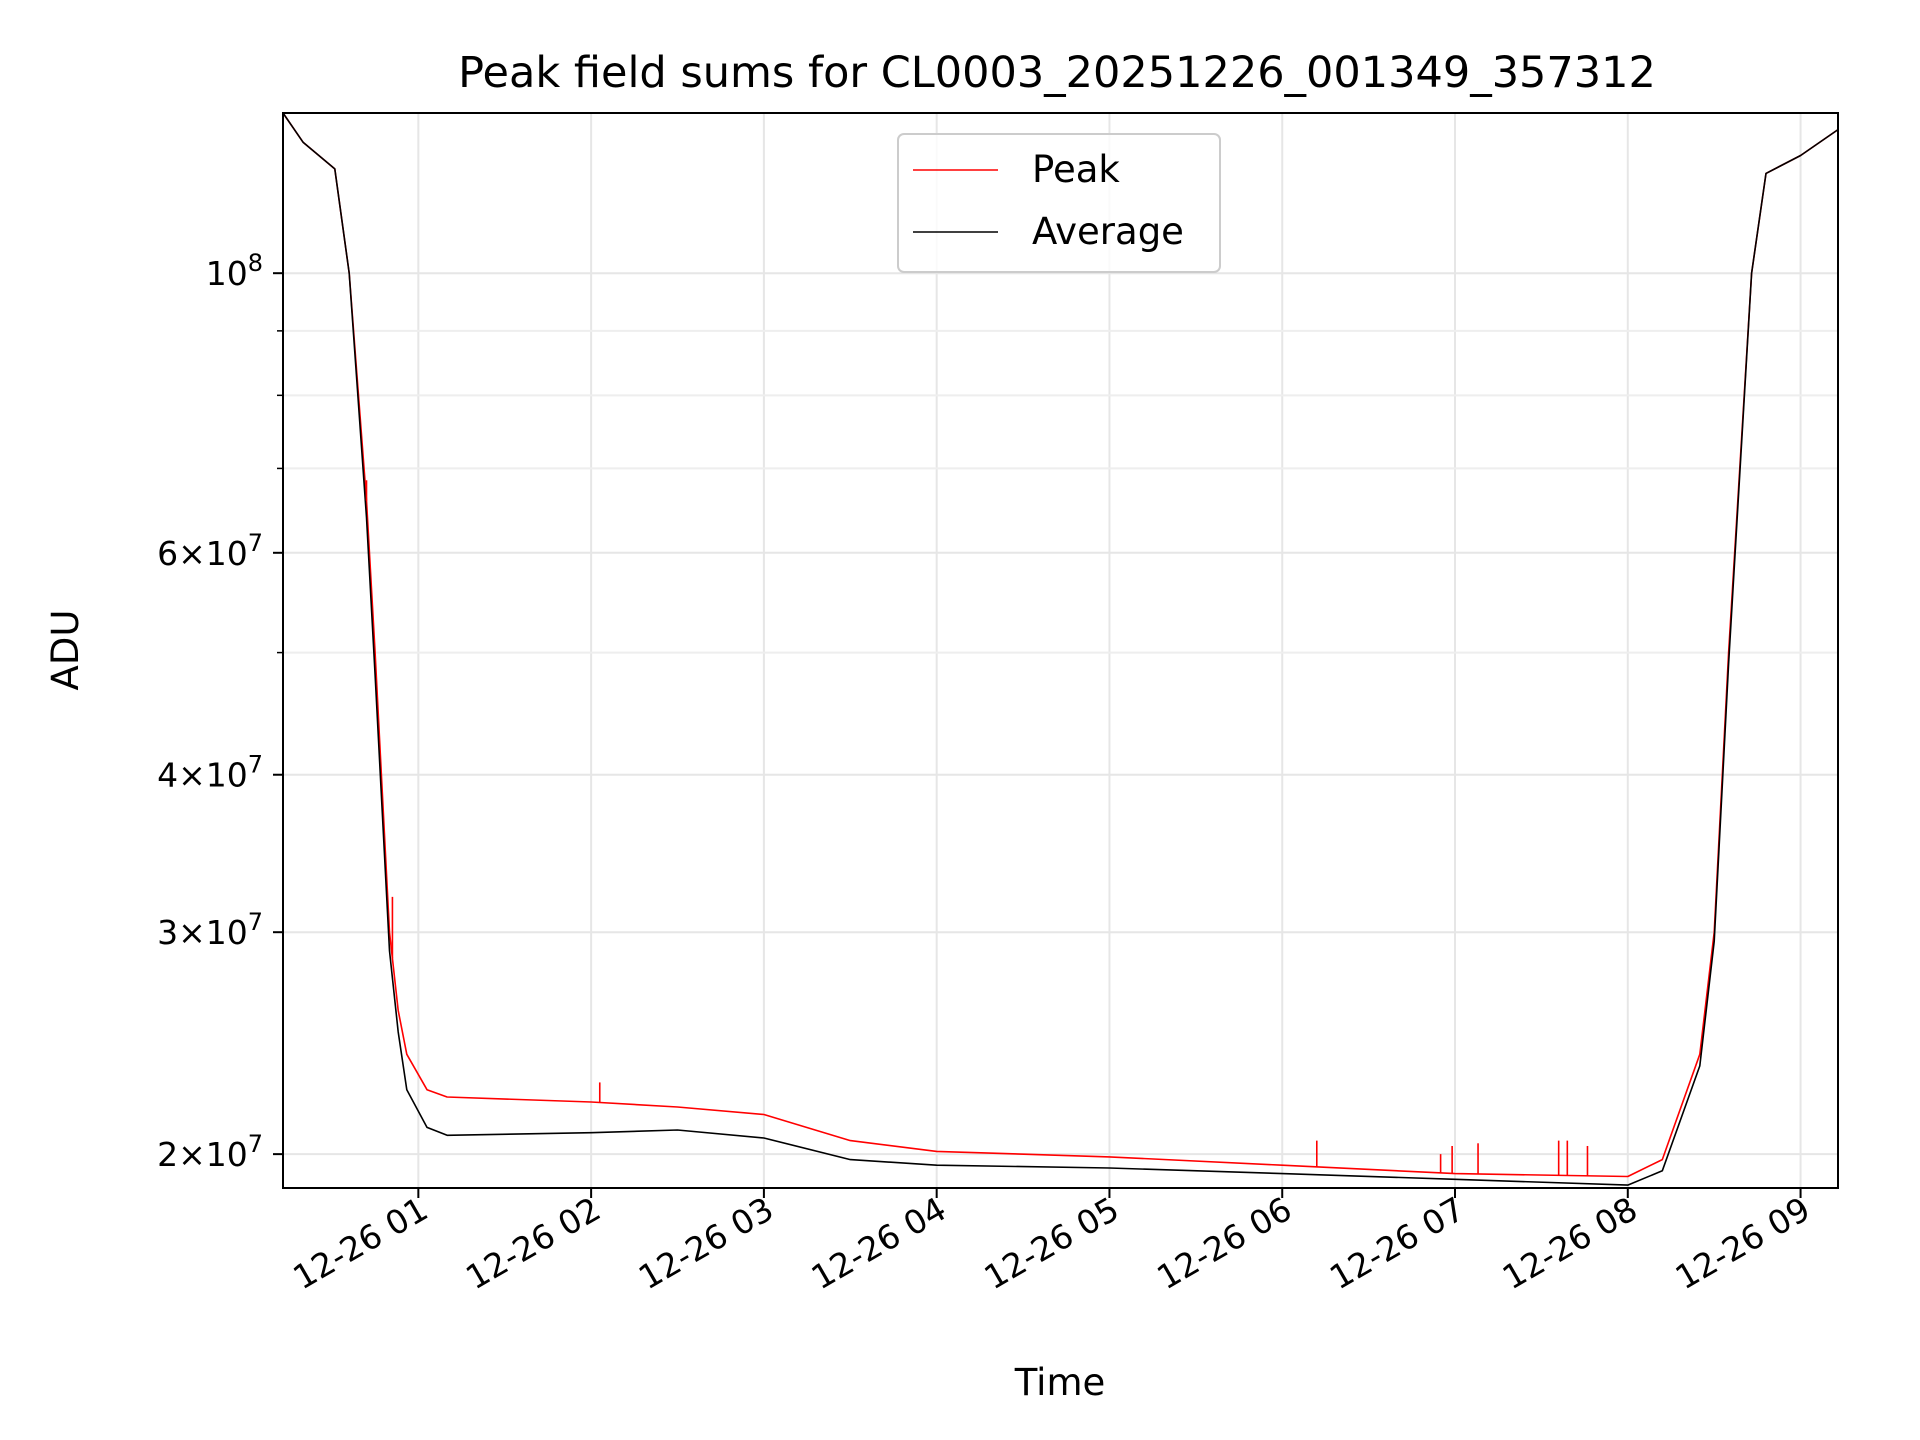 Image resolution: width=1920 pixels, height=1440 pixels. I want to click on legend-label-peak: Peak, so click(1076, 169).